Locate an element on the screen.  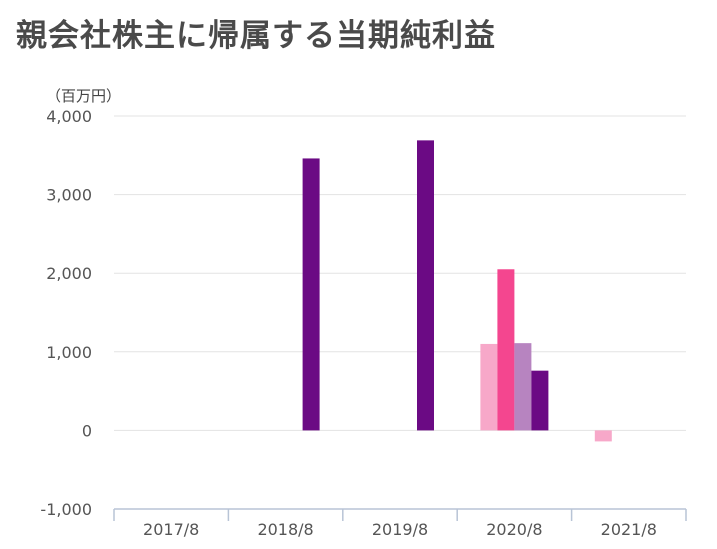
y-tick-label: 3,000 is located at coordinates (69, 195).